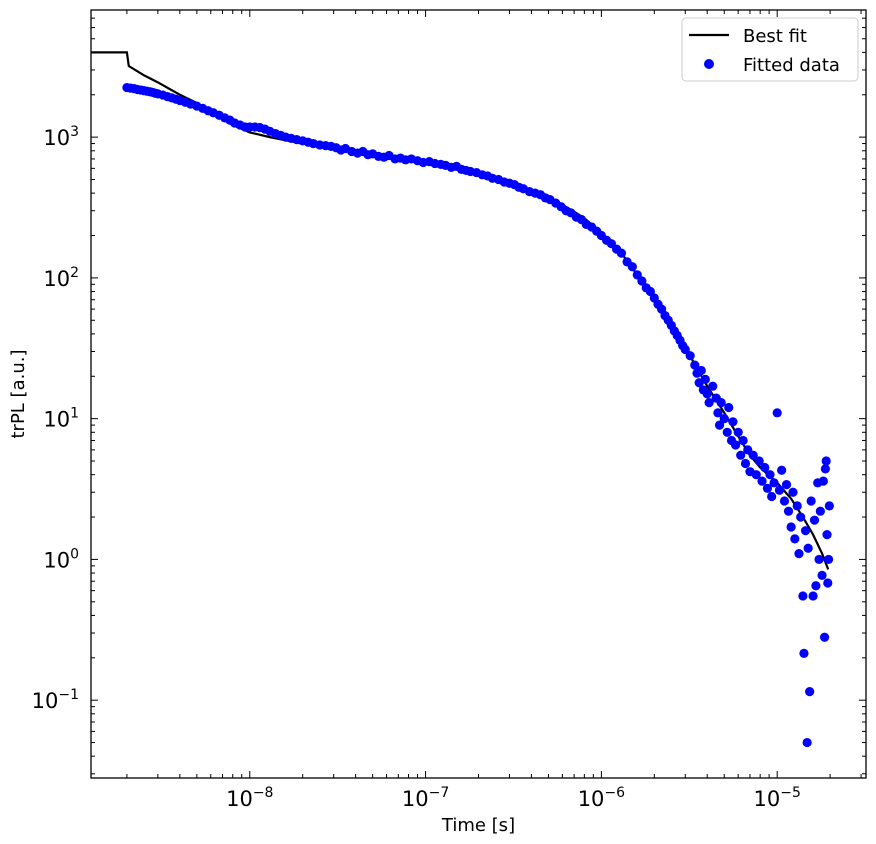 The height and width of the screenshot is (844, 876). Describe the element at coordinates (74, 554) in the screenshot. I see `y-tick-label-exp: 0` at that location.